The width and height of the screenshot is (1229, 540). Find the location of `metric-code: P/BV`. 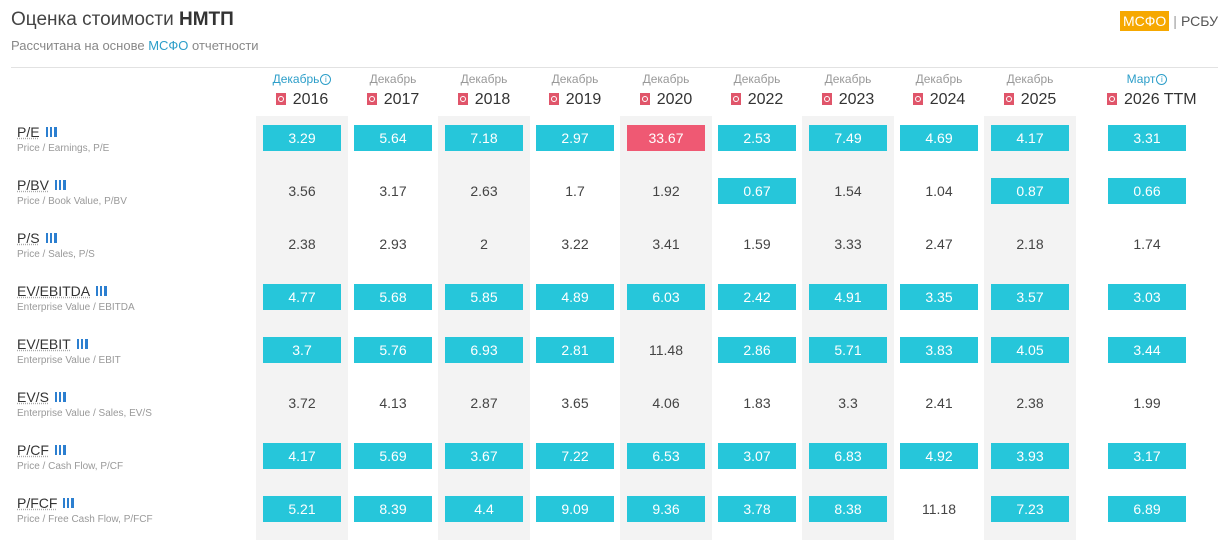

metric-code: P/BV is located at coordinates (72, 186).